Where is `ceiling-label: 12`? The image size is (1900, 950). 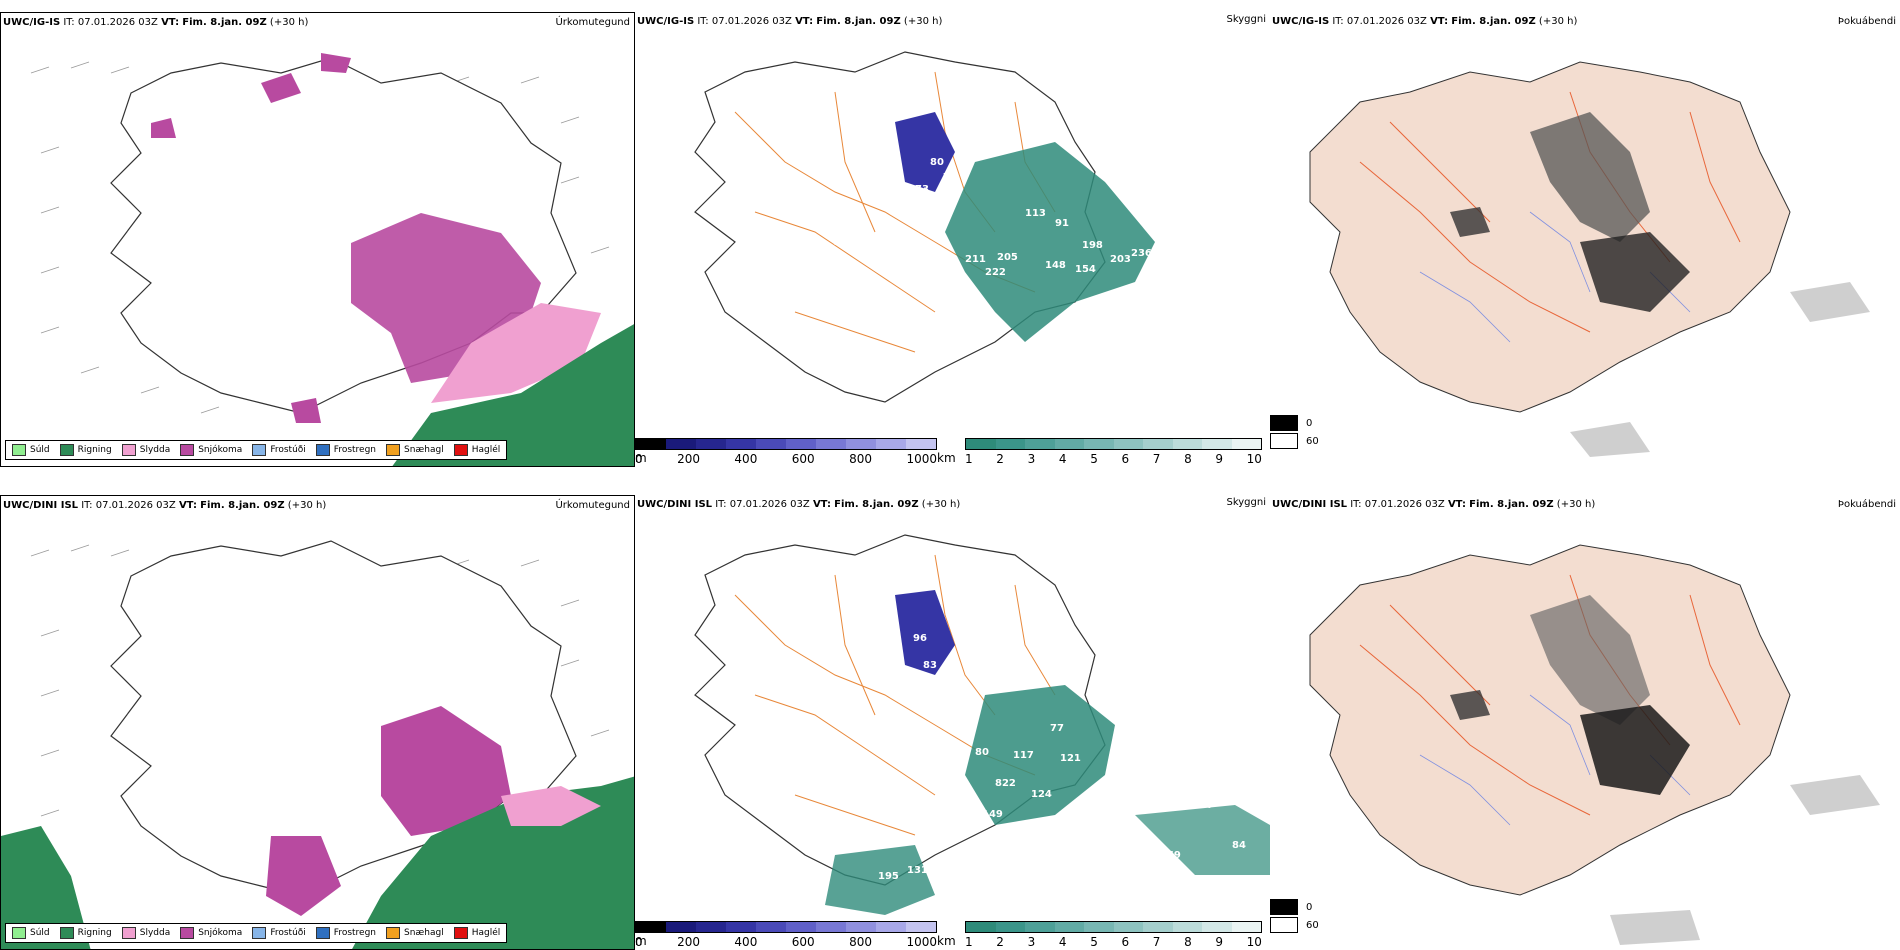 ceiling-label: 12 is located at coordinates (1004, 137).